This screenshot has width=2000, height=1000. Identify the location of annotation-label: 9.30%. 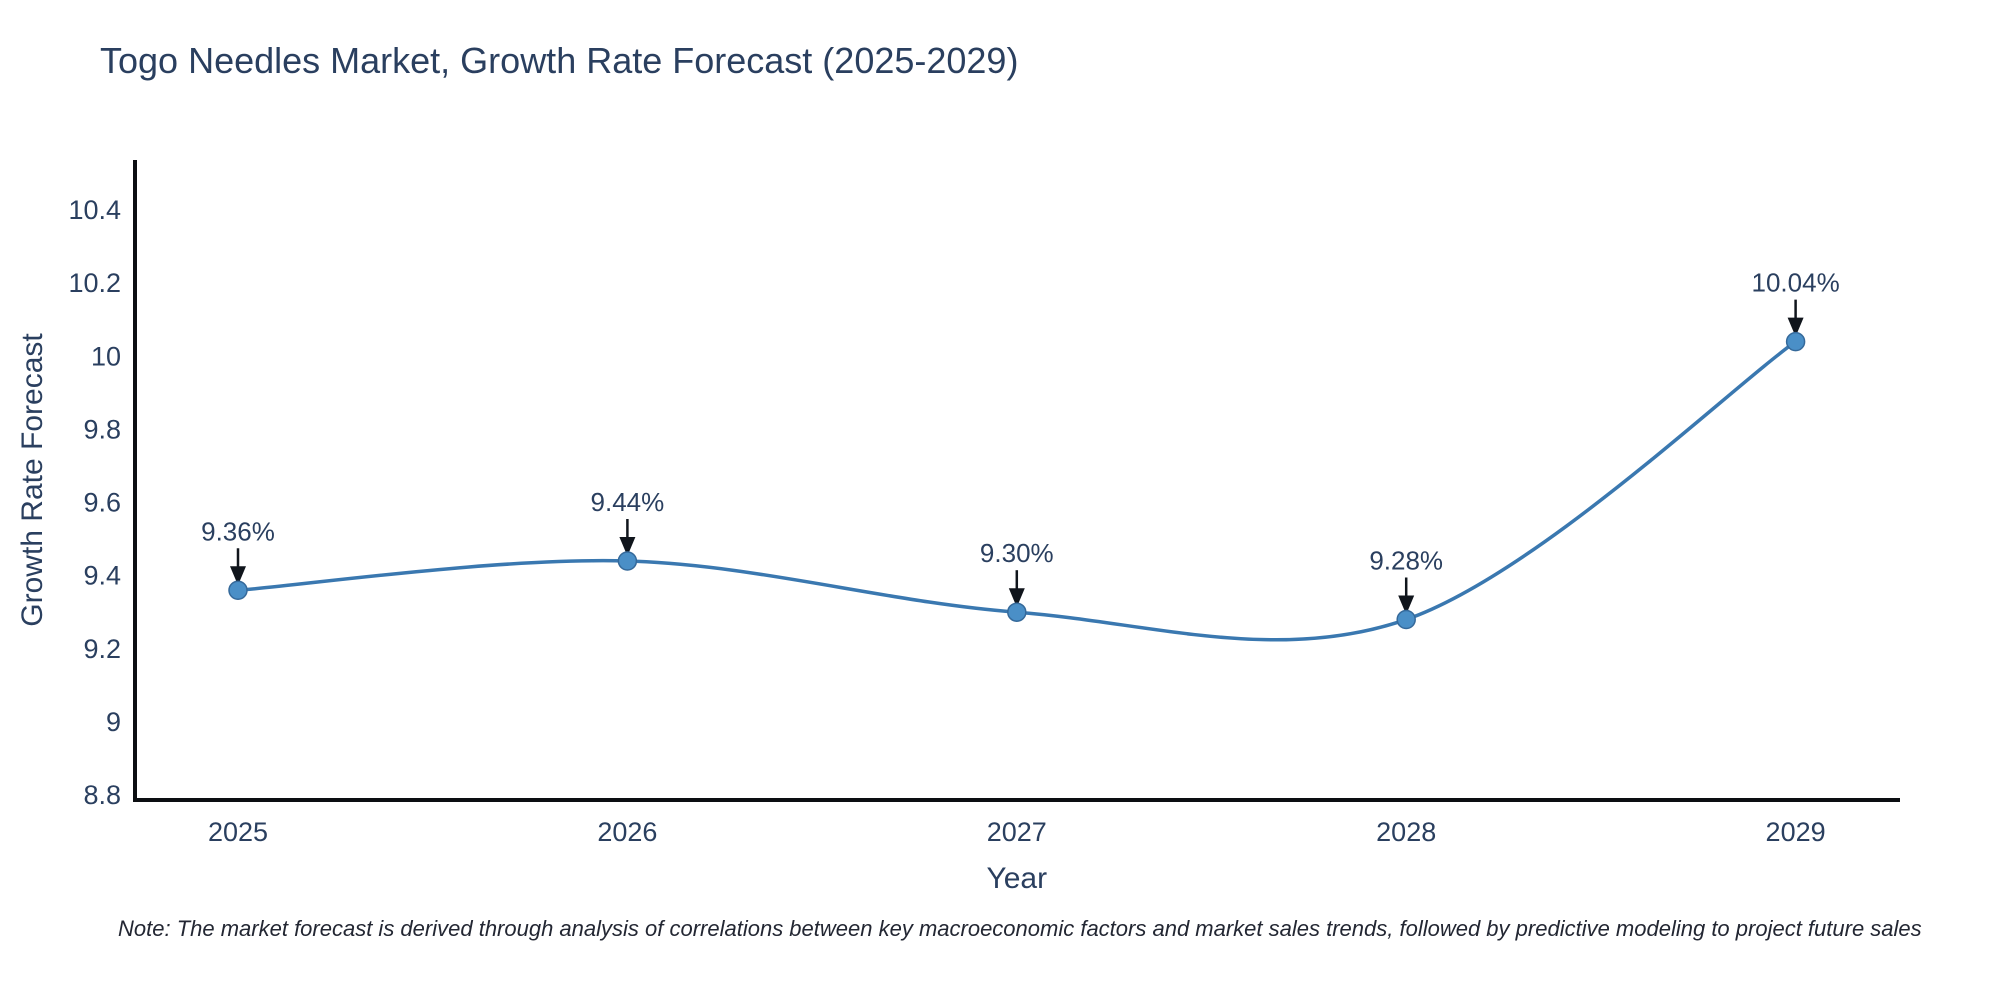
(1017, 553).